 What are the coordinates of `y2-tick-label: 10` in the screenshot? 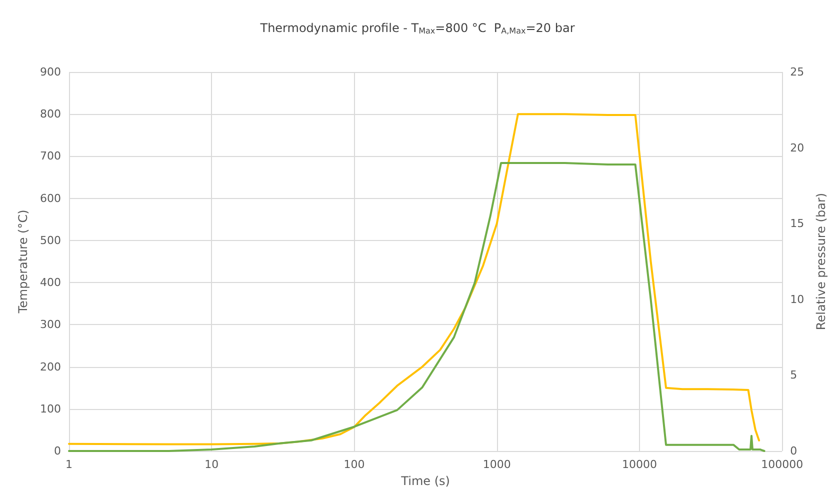 It's located at (797, 299).